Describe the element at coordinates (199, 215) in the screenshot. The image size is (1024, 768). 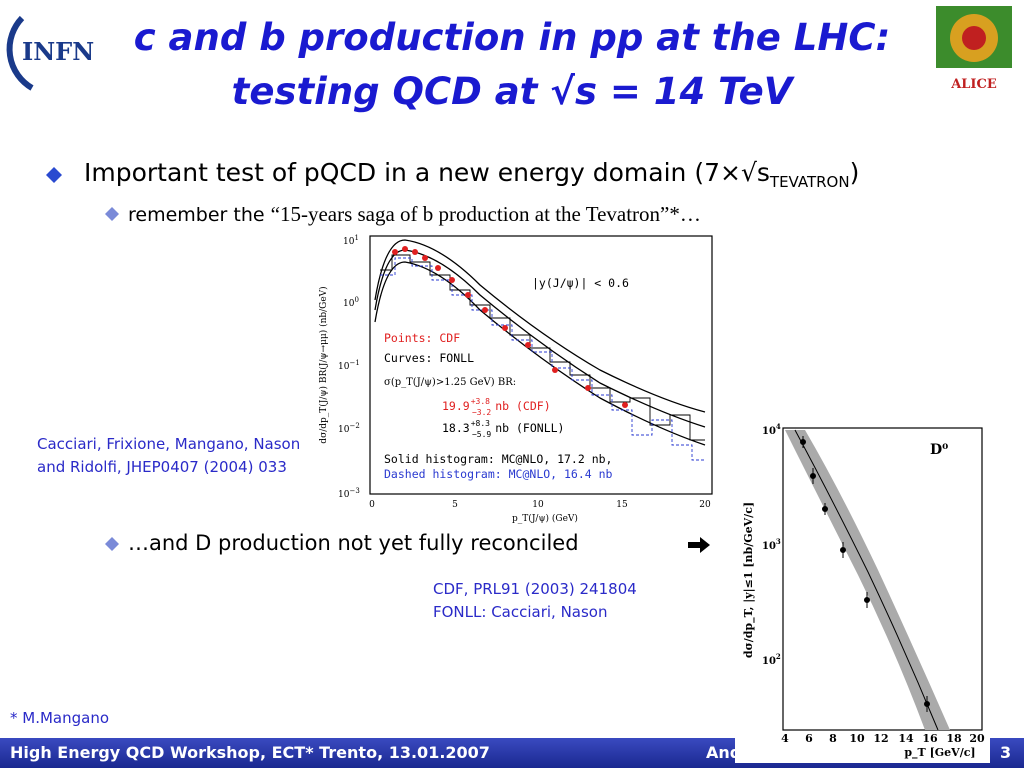
I see `text: remember the` at that location.